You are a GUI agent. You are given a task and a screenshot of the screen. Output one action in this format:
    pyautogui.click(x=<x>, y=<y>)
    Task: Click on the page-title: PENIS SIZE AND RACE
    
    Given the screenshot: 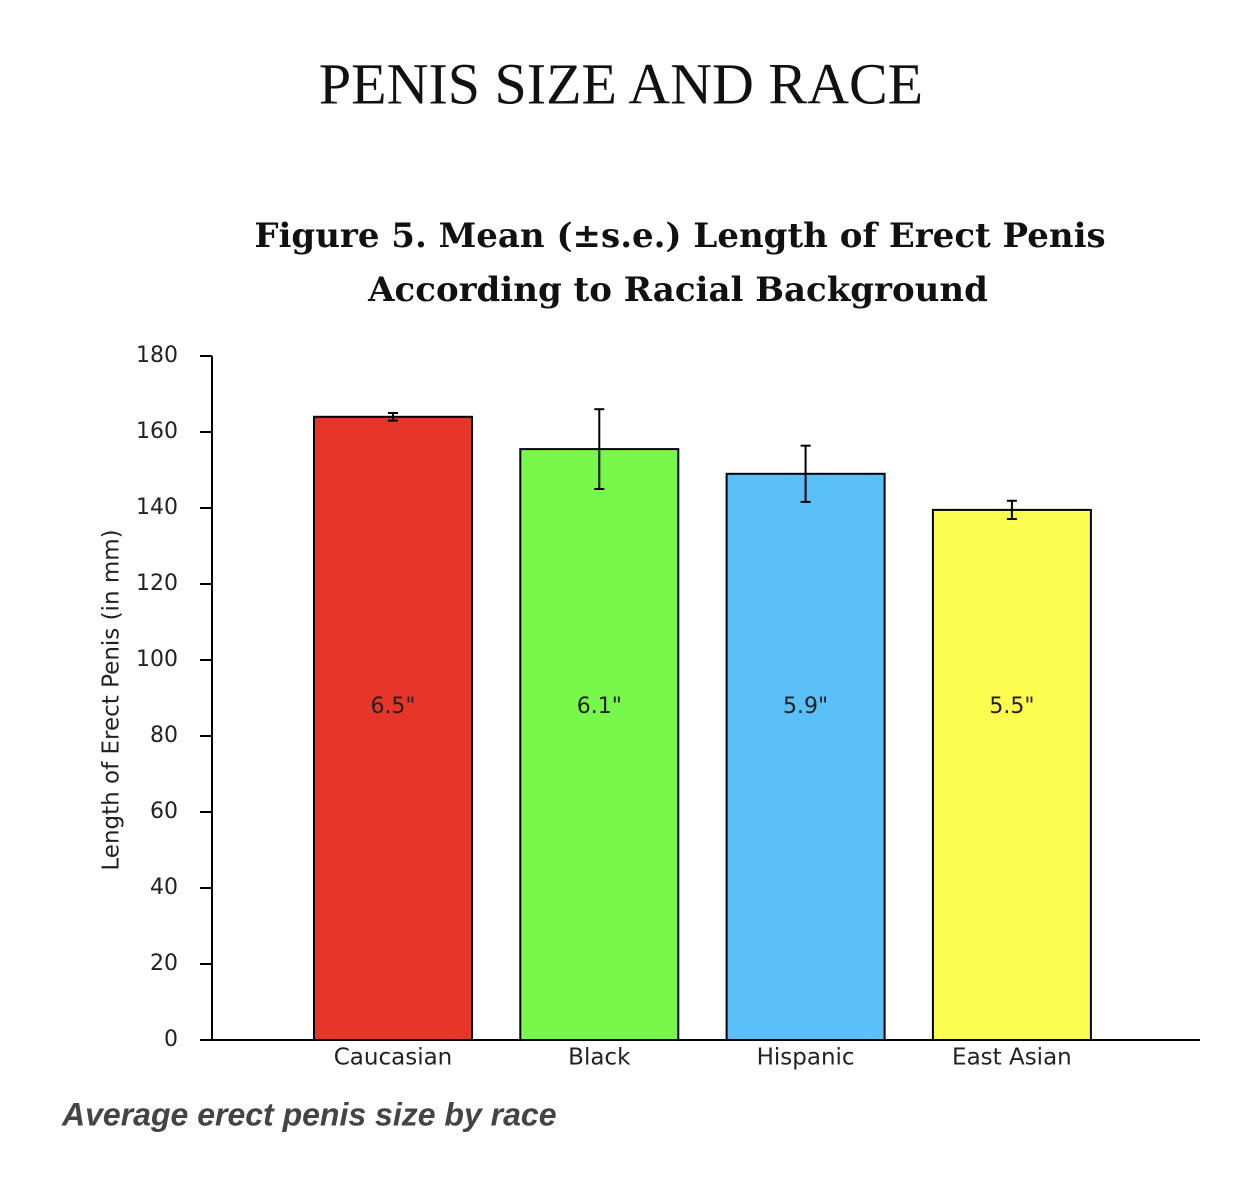 What is the action you would take?
    pyautogui.click(x=621, y=83)
    